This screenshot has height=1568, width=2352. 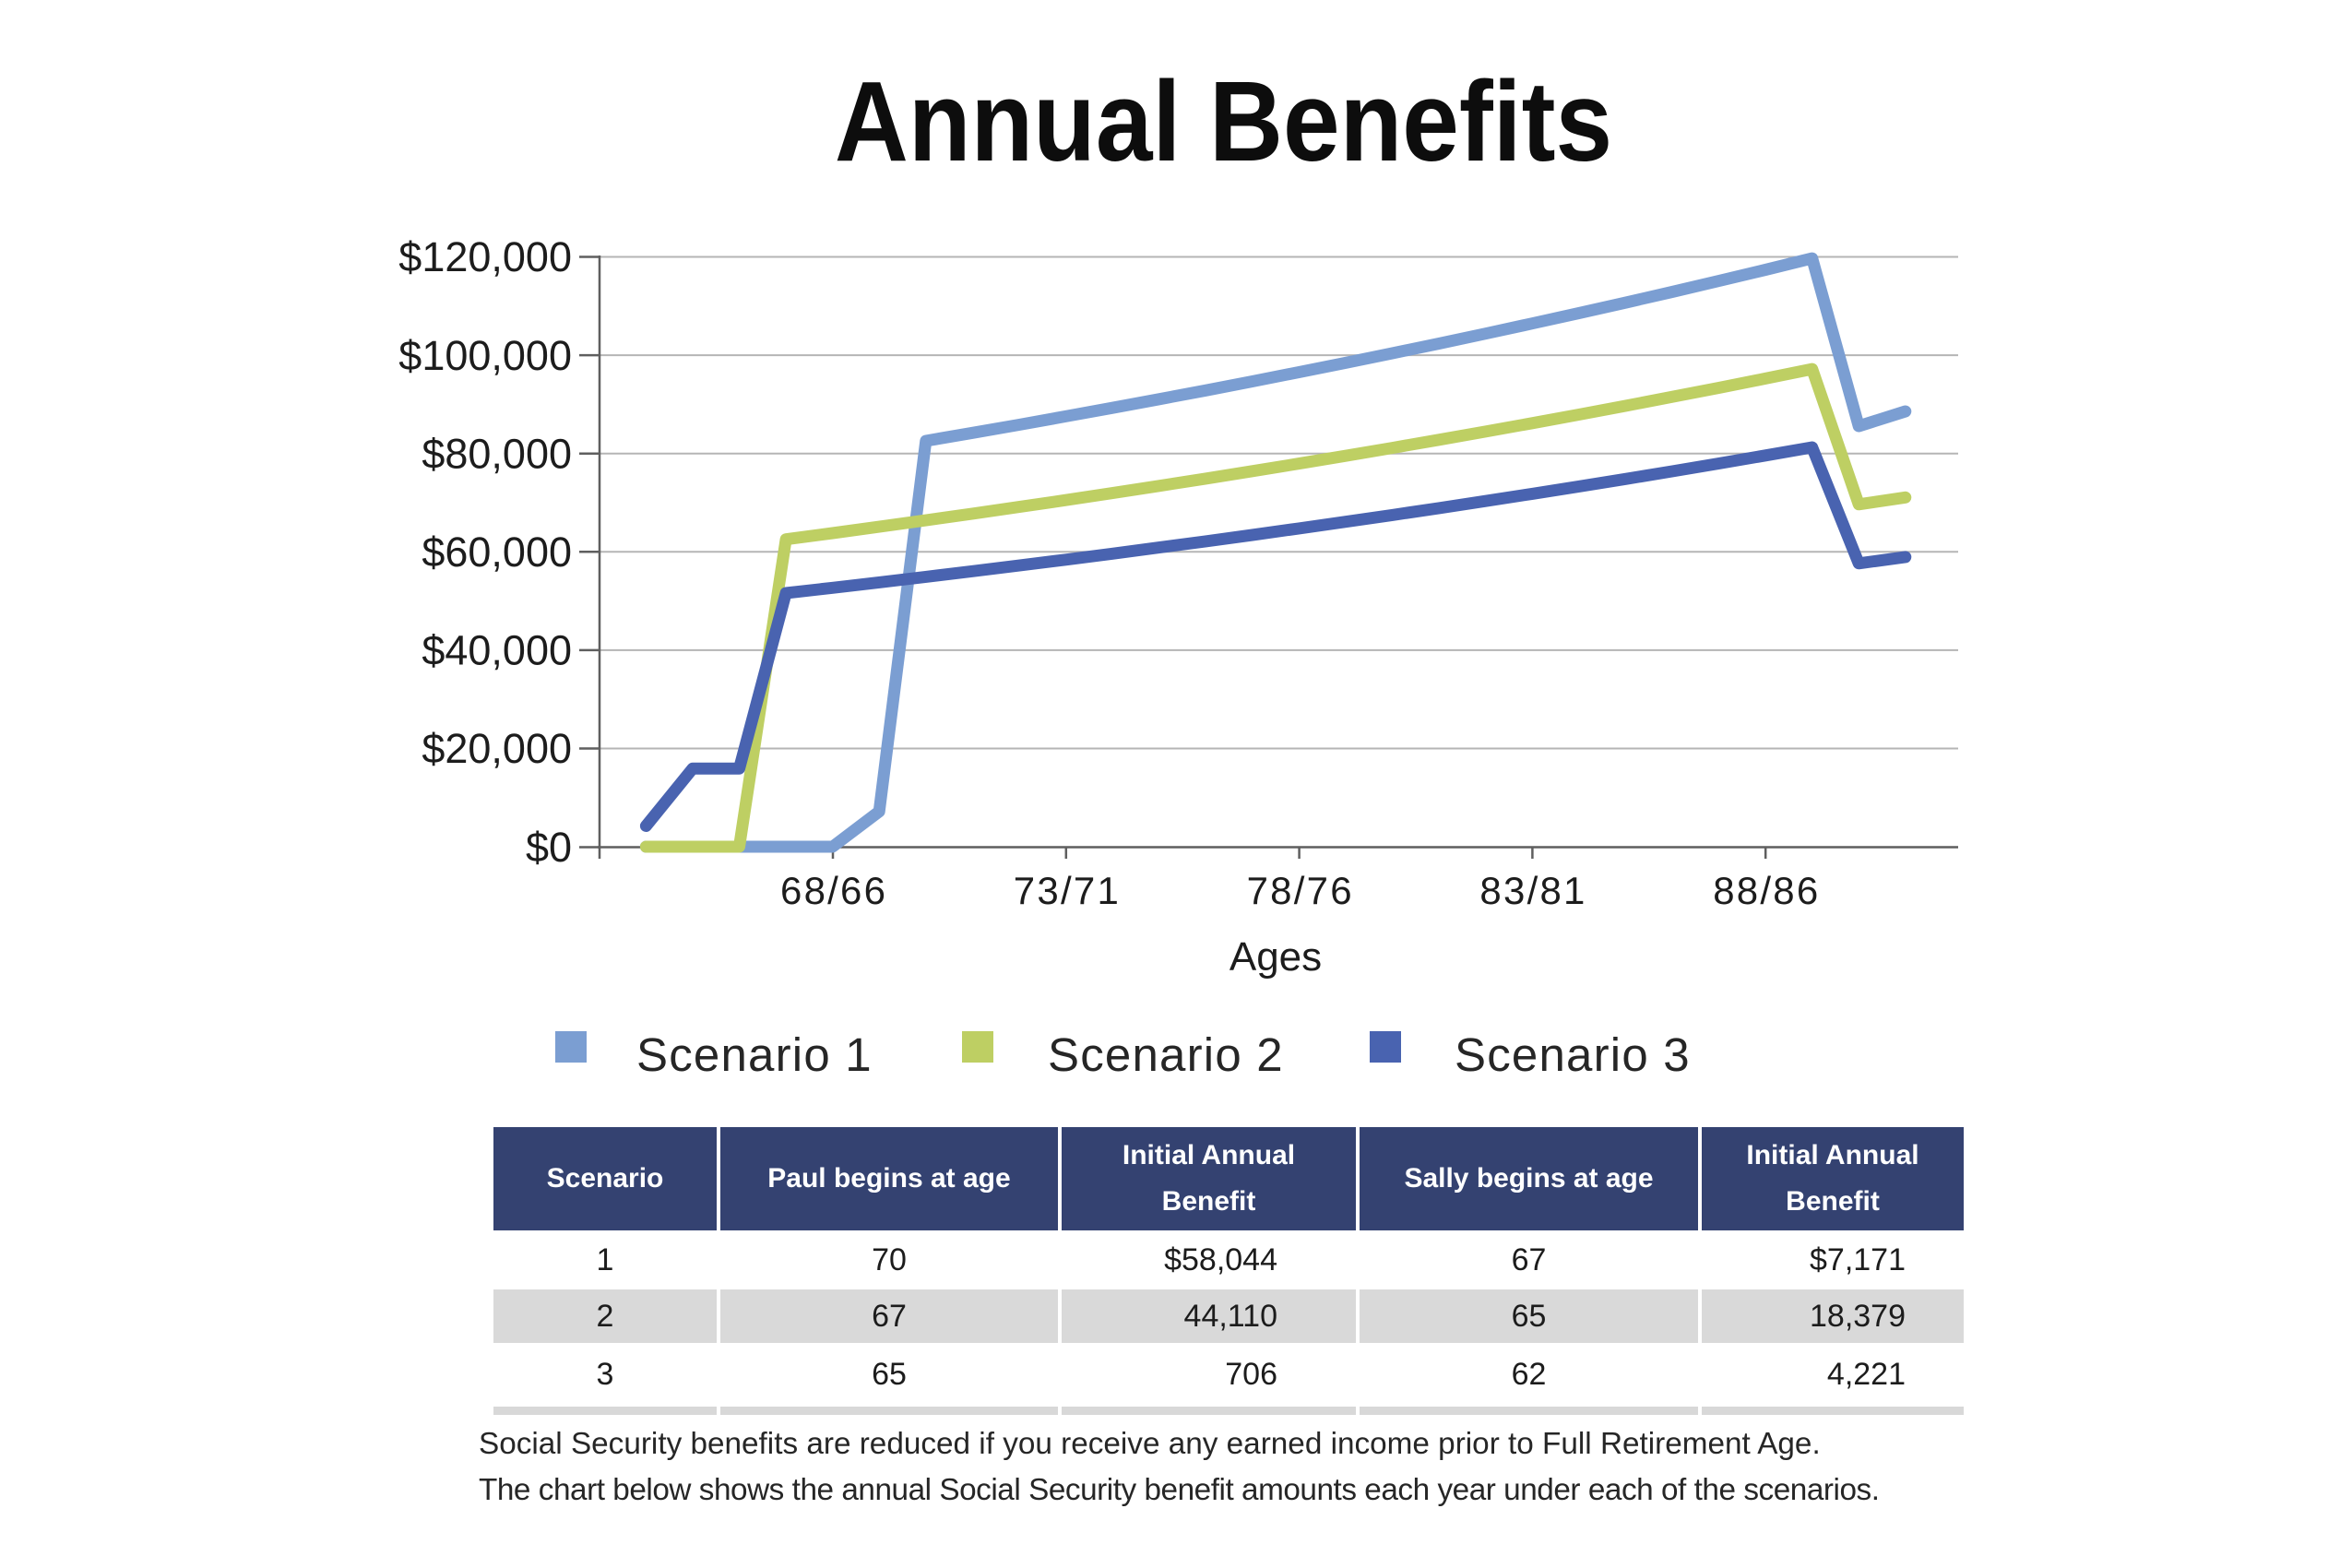 What do you see at coordinates (1299, 890) in the screenshot?
I see `svg-text: 78/76` at bounding box center [1299, 890].